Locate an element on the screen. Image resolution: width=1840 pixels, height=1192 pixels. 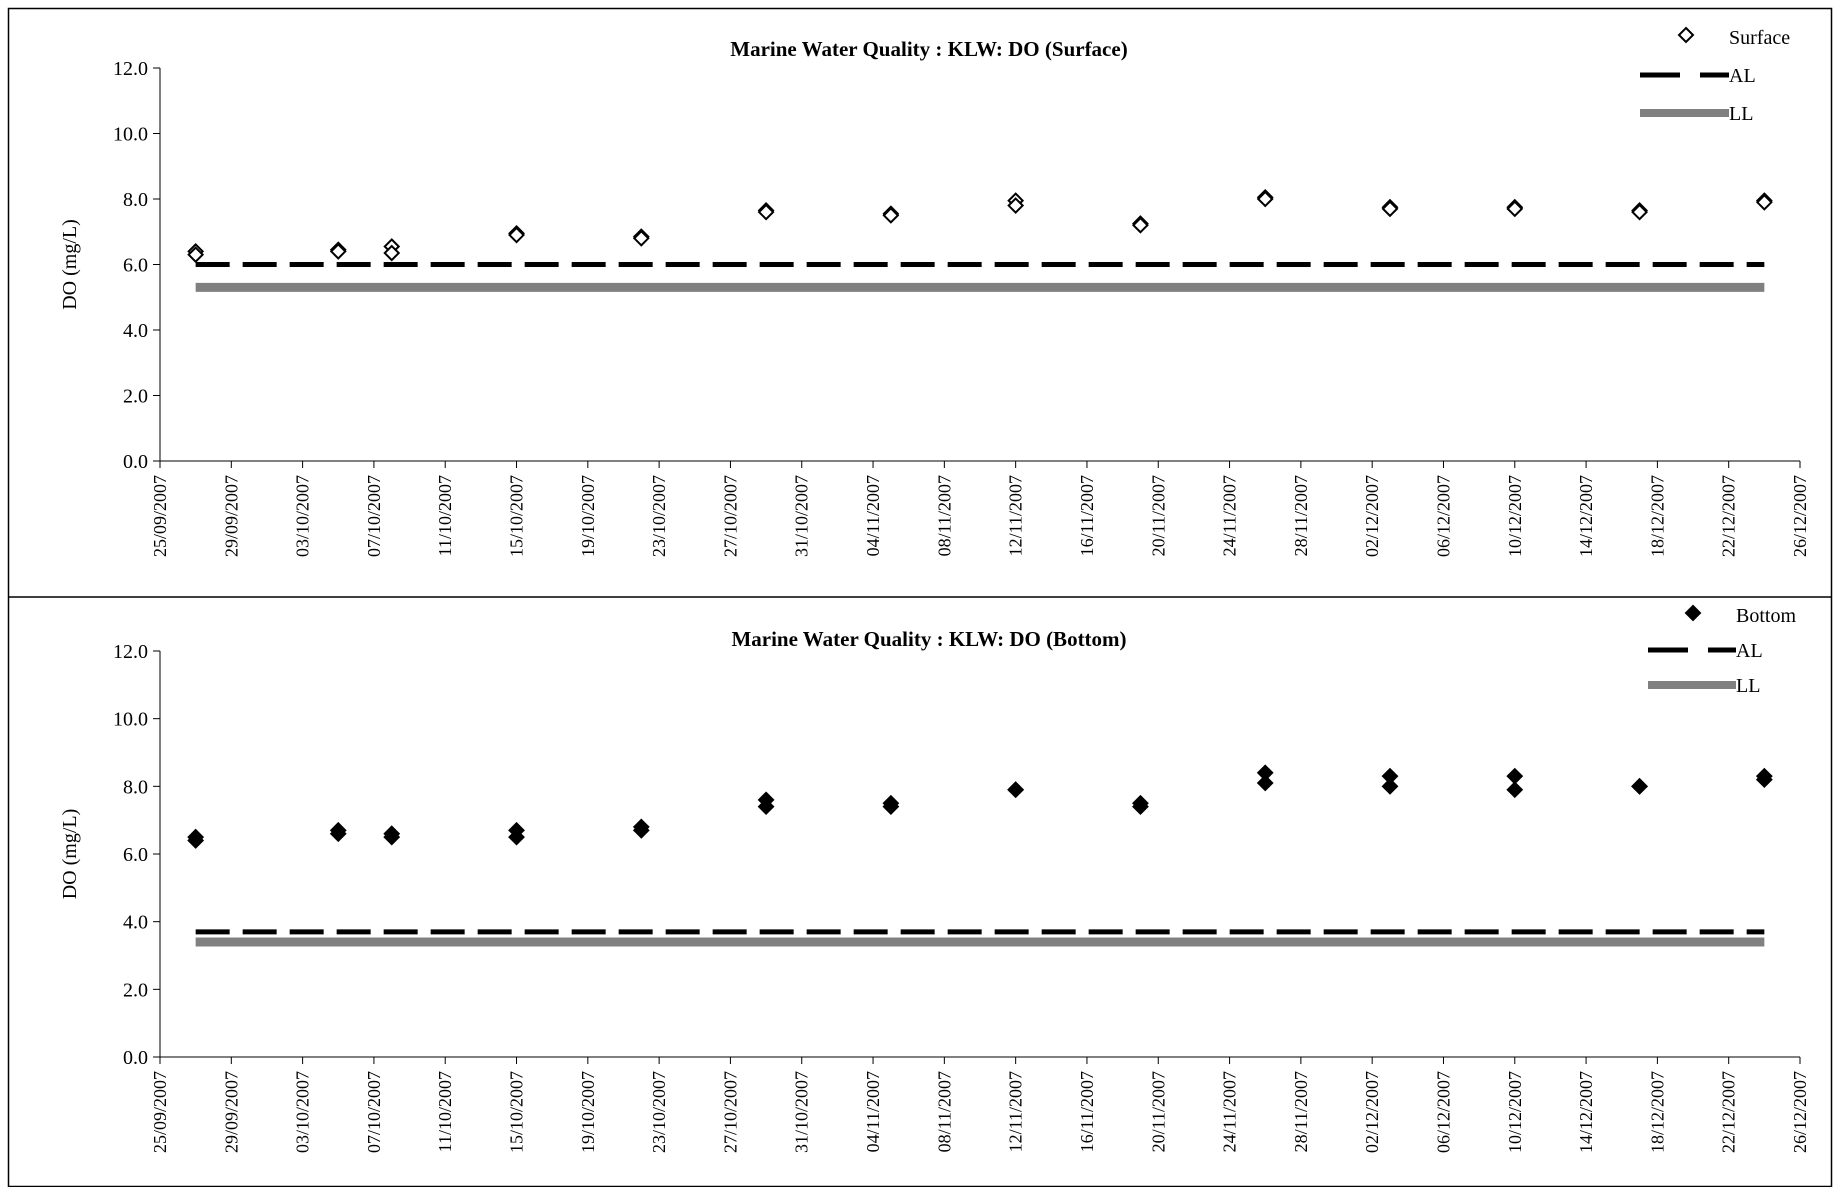
legend-marker-surface is located at coordinates (1686, 35).